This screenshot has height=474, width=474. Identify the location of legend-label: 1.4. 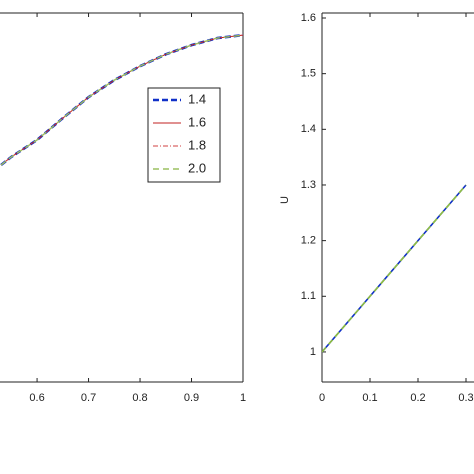
(197, 98).